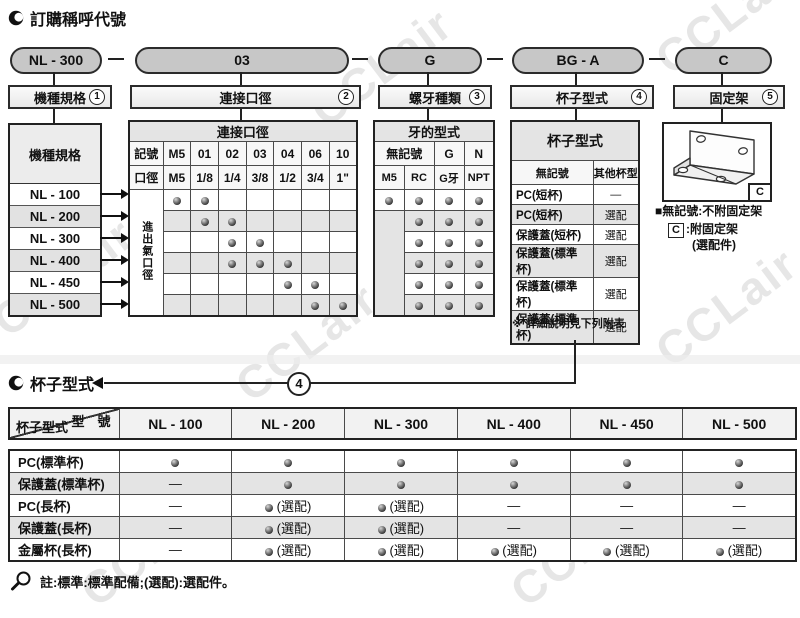  I want to click on model-row: NL - 450, so click(55, 283).